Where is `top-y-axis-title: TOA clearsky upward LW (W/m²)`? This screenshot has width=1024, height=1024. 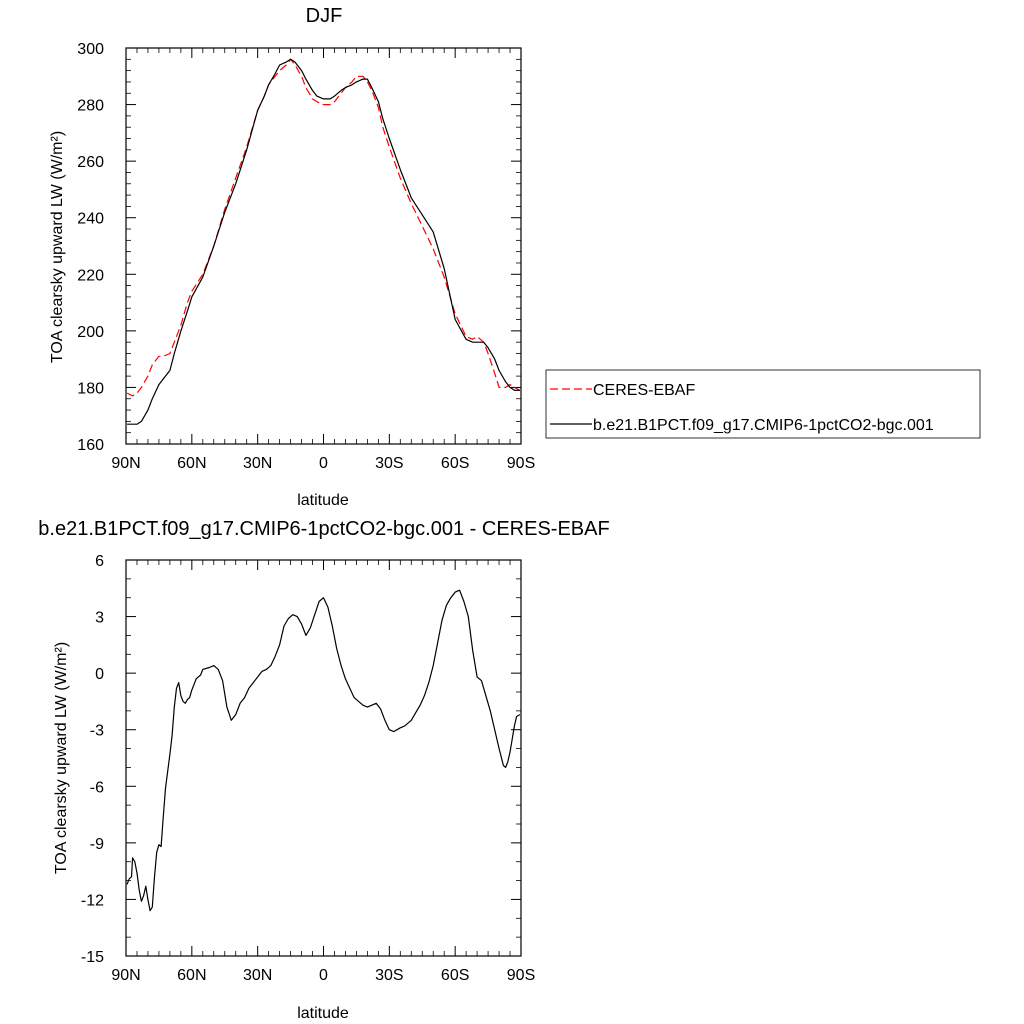 top-y-axis-title: TOA clearsky upward LW (W/m²) is located at coordinates (57, 247).